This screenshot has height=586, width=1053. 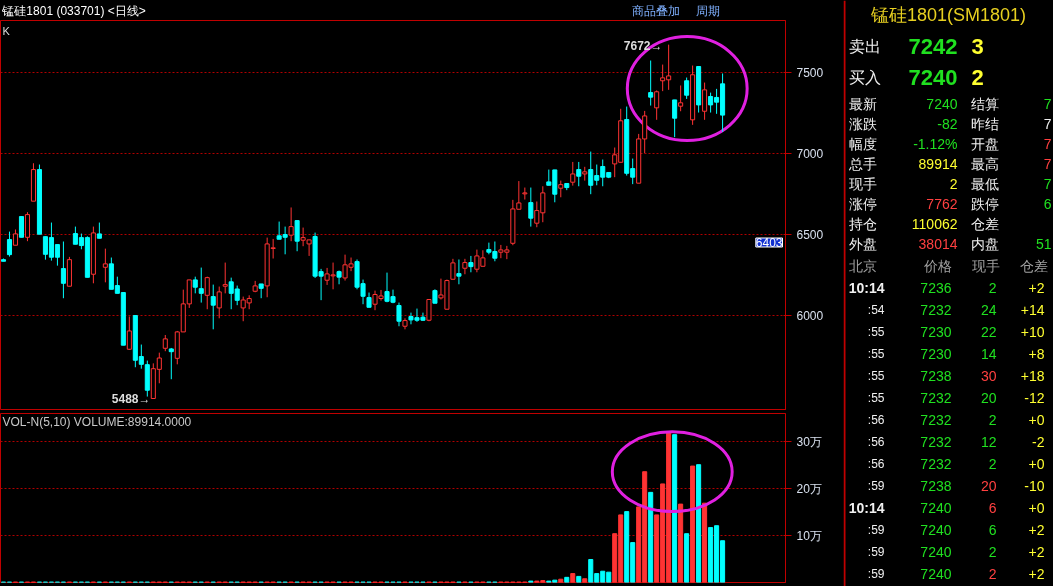 What do you see at coordinates (769, 243) in the screenshot?
I see `annotation: 6403` at bounding box center [769, 243].